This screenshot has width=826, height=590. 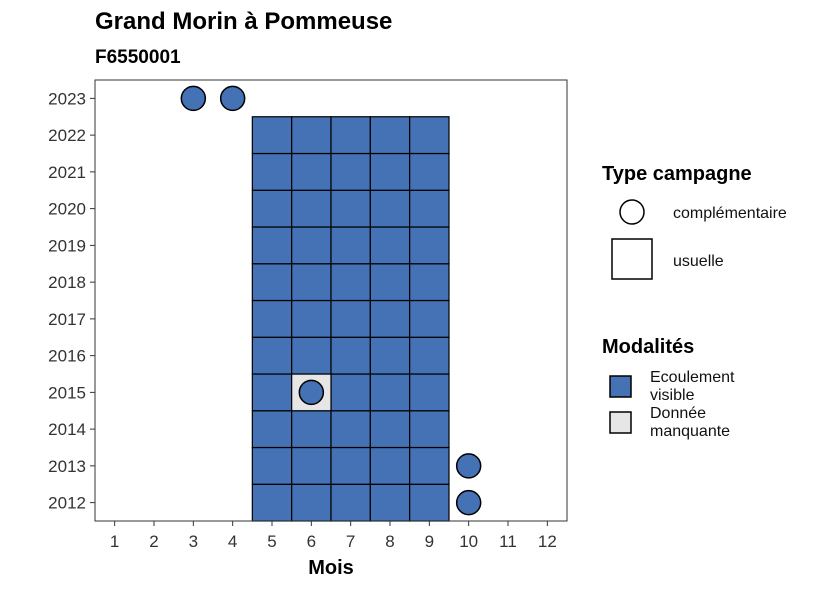 I want to click on y-tick-label-2023: 2023, so click(x=67, y=98).